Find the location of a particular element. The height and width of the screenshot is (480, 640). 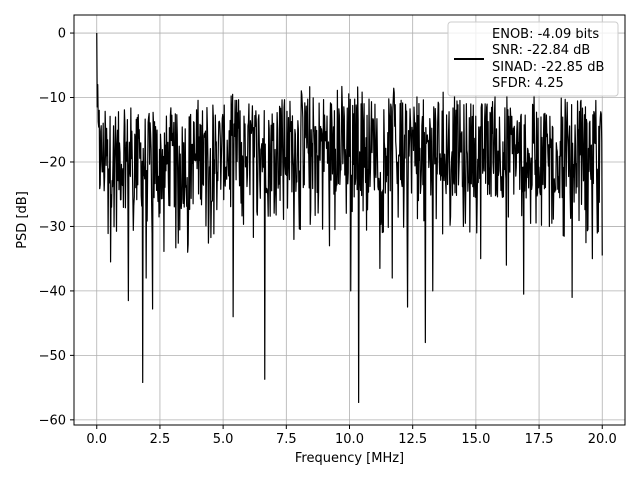

y-axis-label: PSD [dB] is located at coordinates (22, 220).